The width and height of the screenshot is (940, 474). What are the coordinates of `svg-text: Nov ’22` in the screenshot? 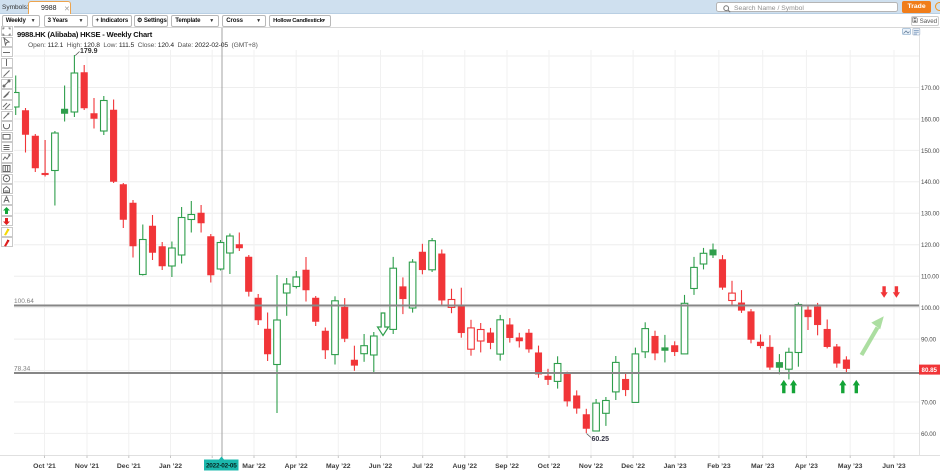 It's located at (591, 466).